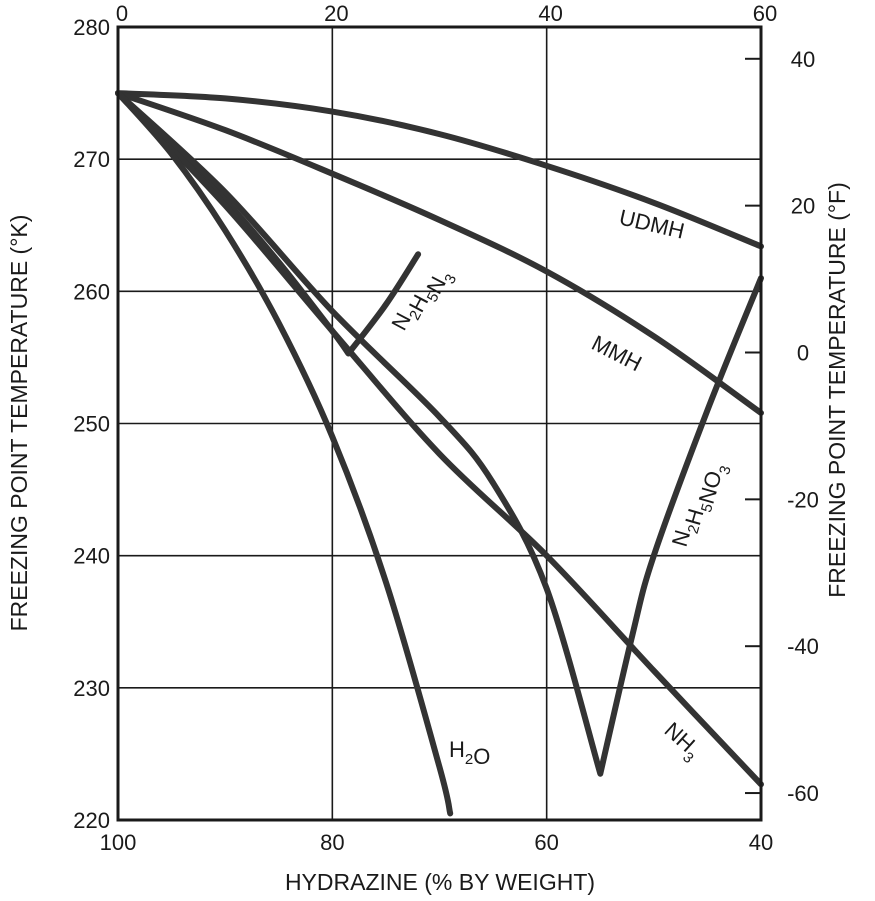 The image size is (875, 901). Describe the element at coordinates (803, 499) in the screenshot. I see `y-tick-label-right: -20` at that location.